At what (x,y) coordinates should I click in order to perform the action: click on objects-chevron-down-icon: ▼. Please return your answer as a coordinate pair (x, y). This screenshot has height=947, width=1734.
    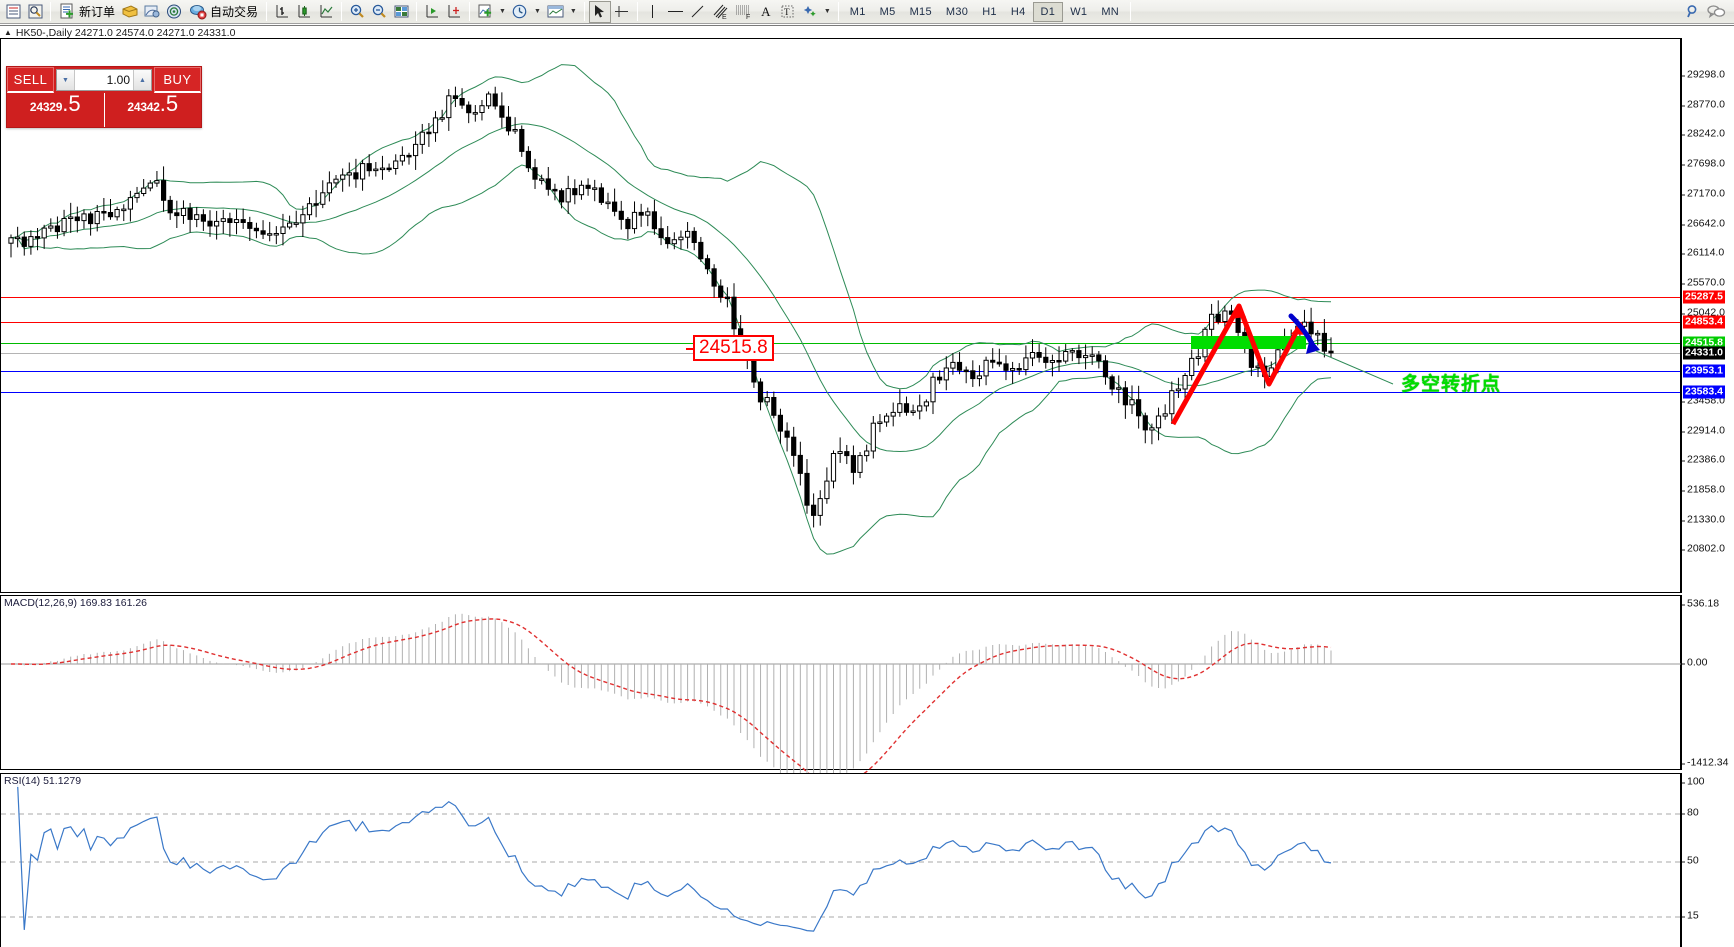
    Looking at the image, I should click on (827, 11).